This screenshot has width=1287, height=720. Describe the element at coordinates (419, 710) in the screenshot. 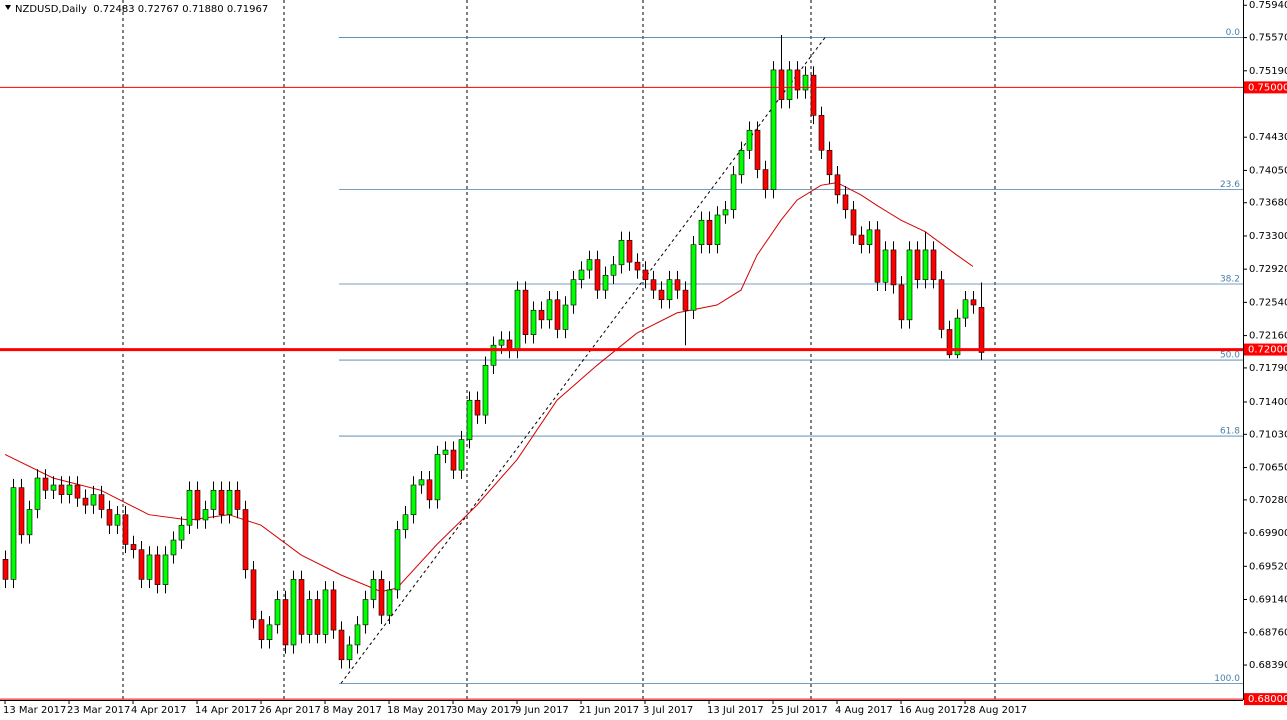

I see `x-tick-label: 18 May 2017` at that location.